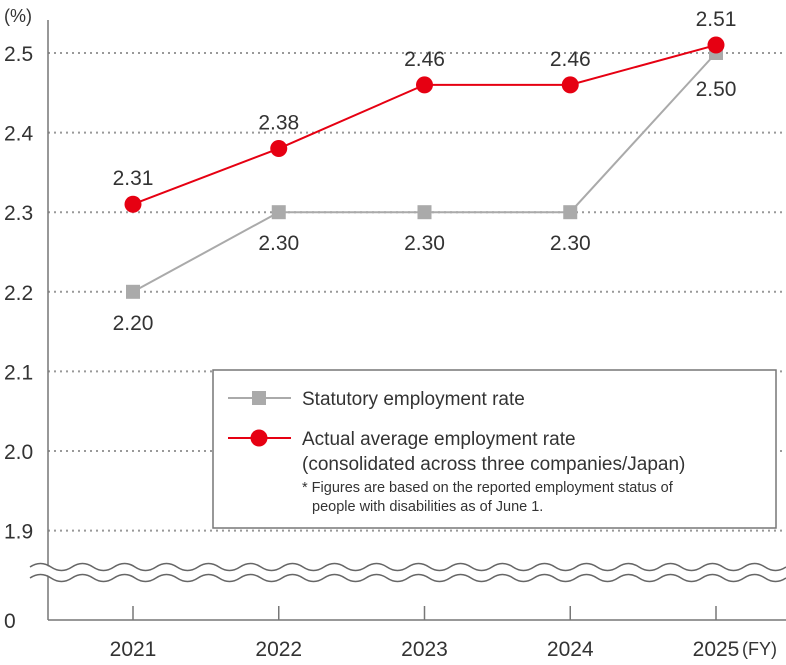 The width and height of the screenshot is (786, 665). What do you see at coordinates (759, 649) in the screenshot?
I see `x-axis-unit: (FY)` at bounding box center [759, 649].